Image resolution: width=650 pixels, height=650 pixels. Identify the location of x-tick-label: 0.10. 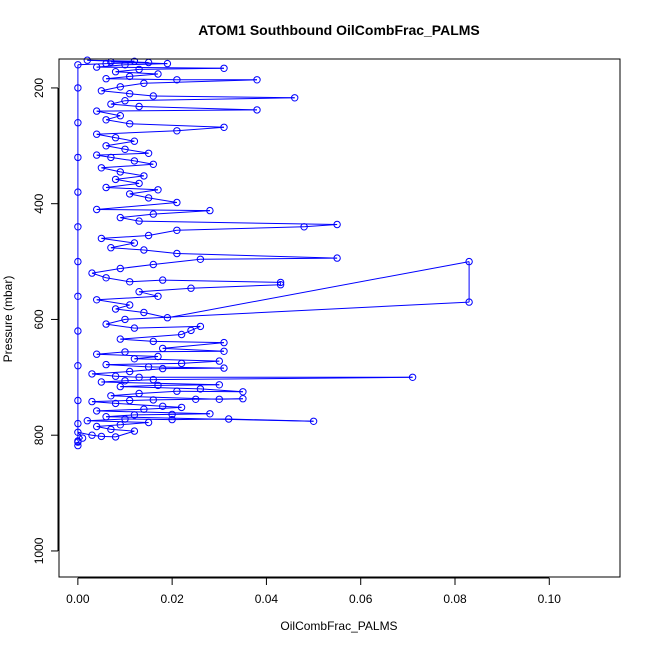
(550, 599).